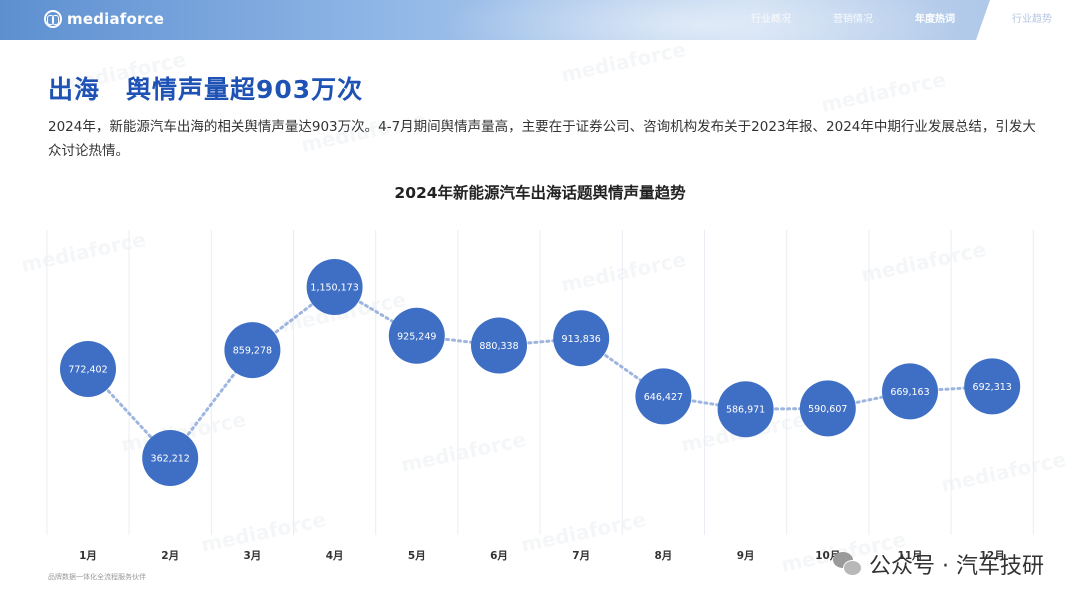 The height and width of the screenshot is (608, 1080). Describe the element at coordinates (853, 19) in the screenshot. I see `nav-item-marketing: 营销情况` at that location.